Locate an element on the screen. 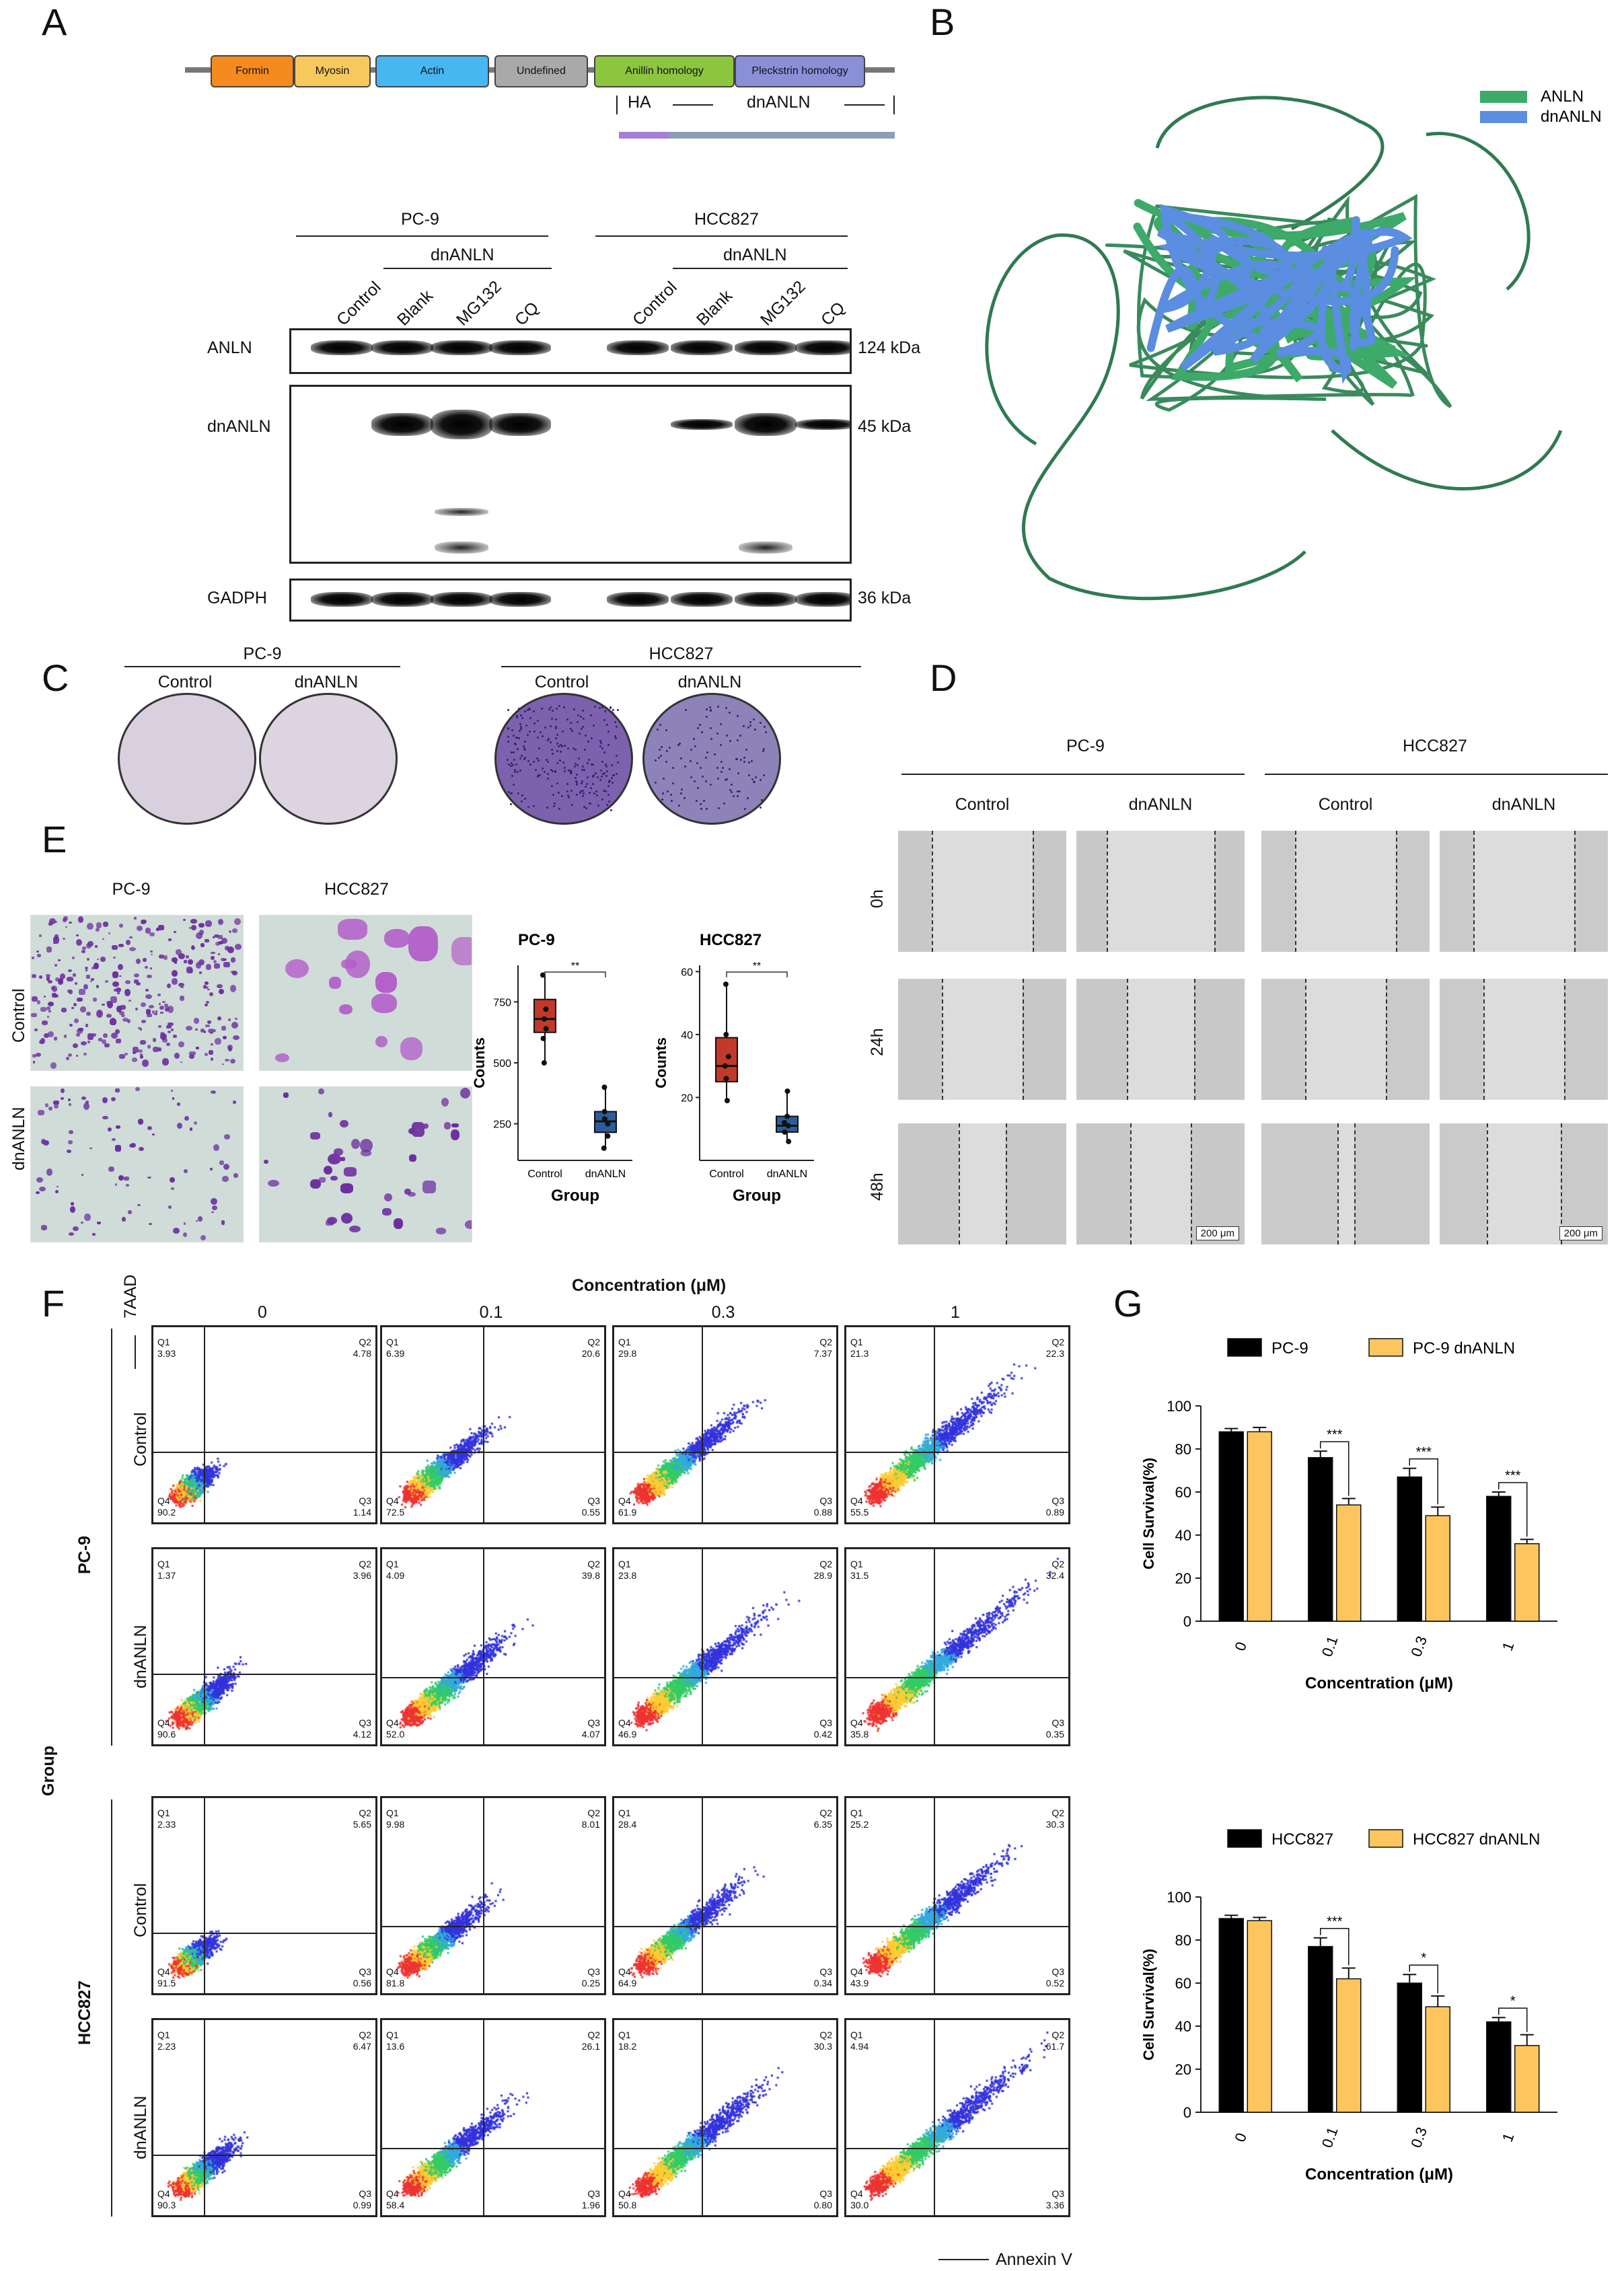 Image resolution: width=1624 pixels, height=2271 pixels. quadrant-name: Q3 is located at coordinates (1057, 1971).